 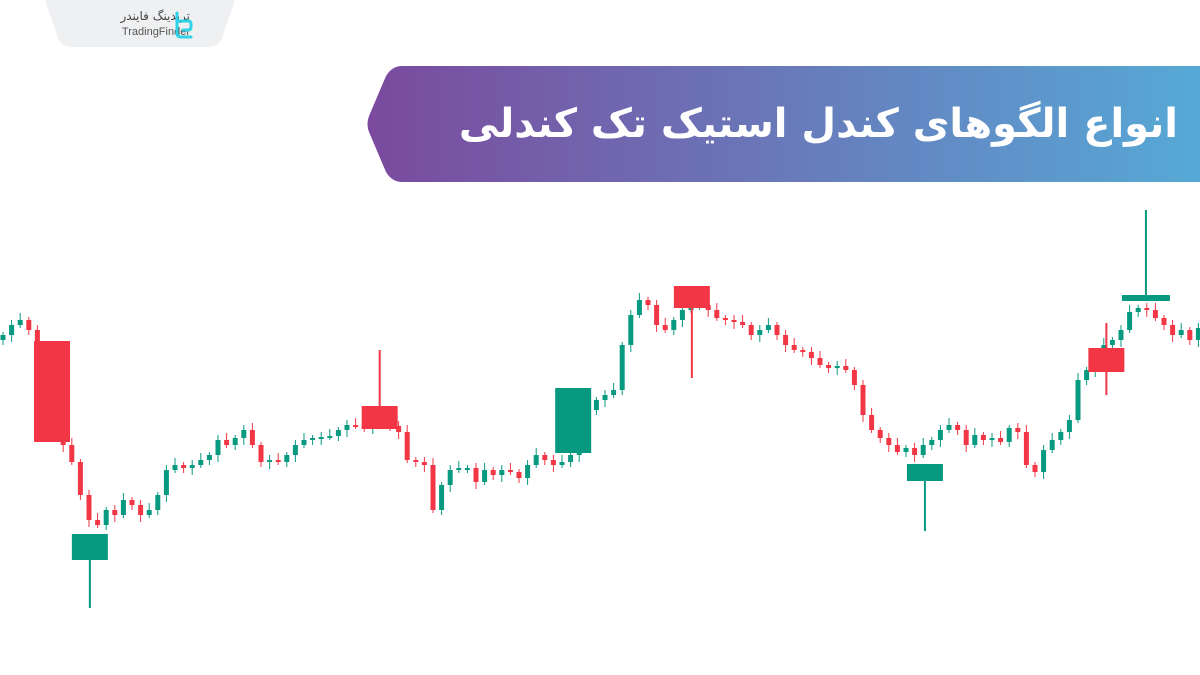 I want to click on logo-background, so click(x=140, y=23).